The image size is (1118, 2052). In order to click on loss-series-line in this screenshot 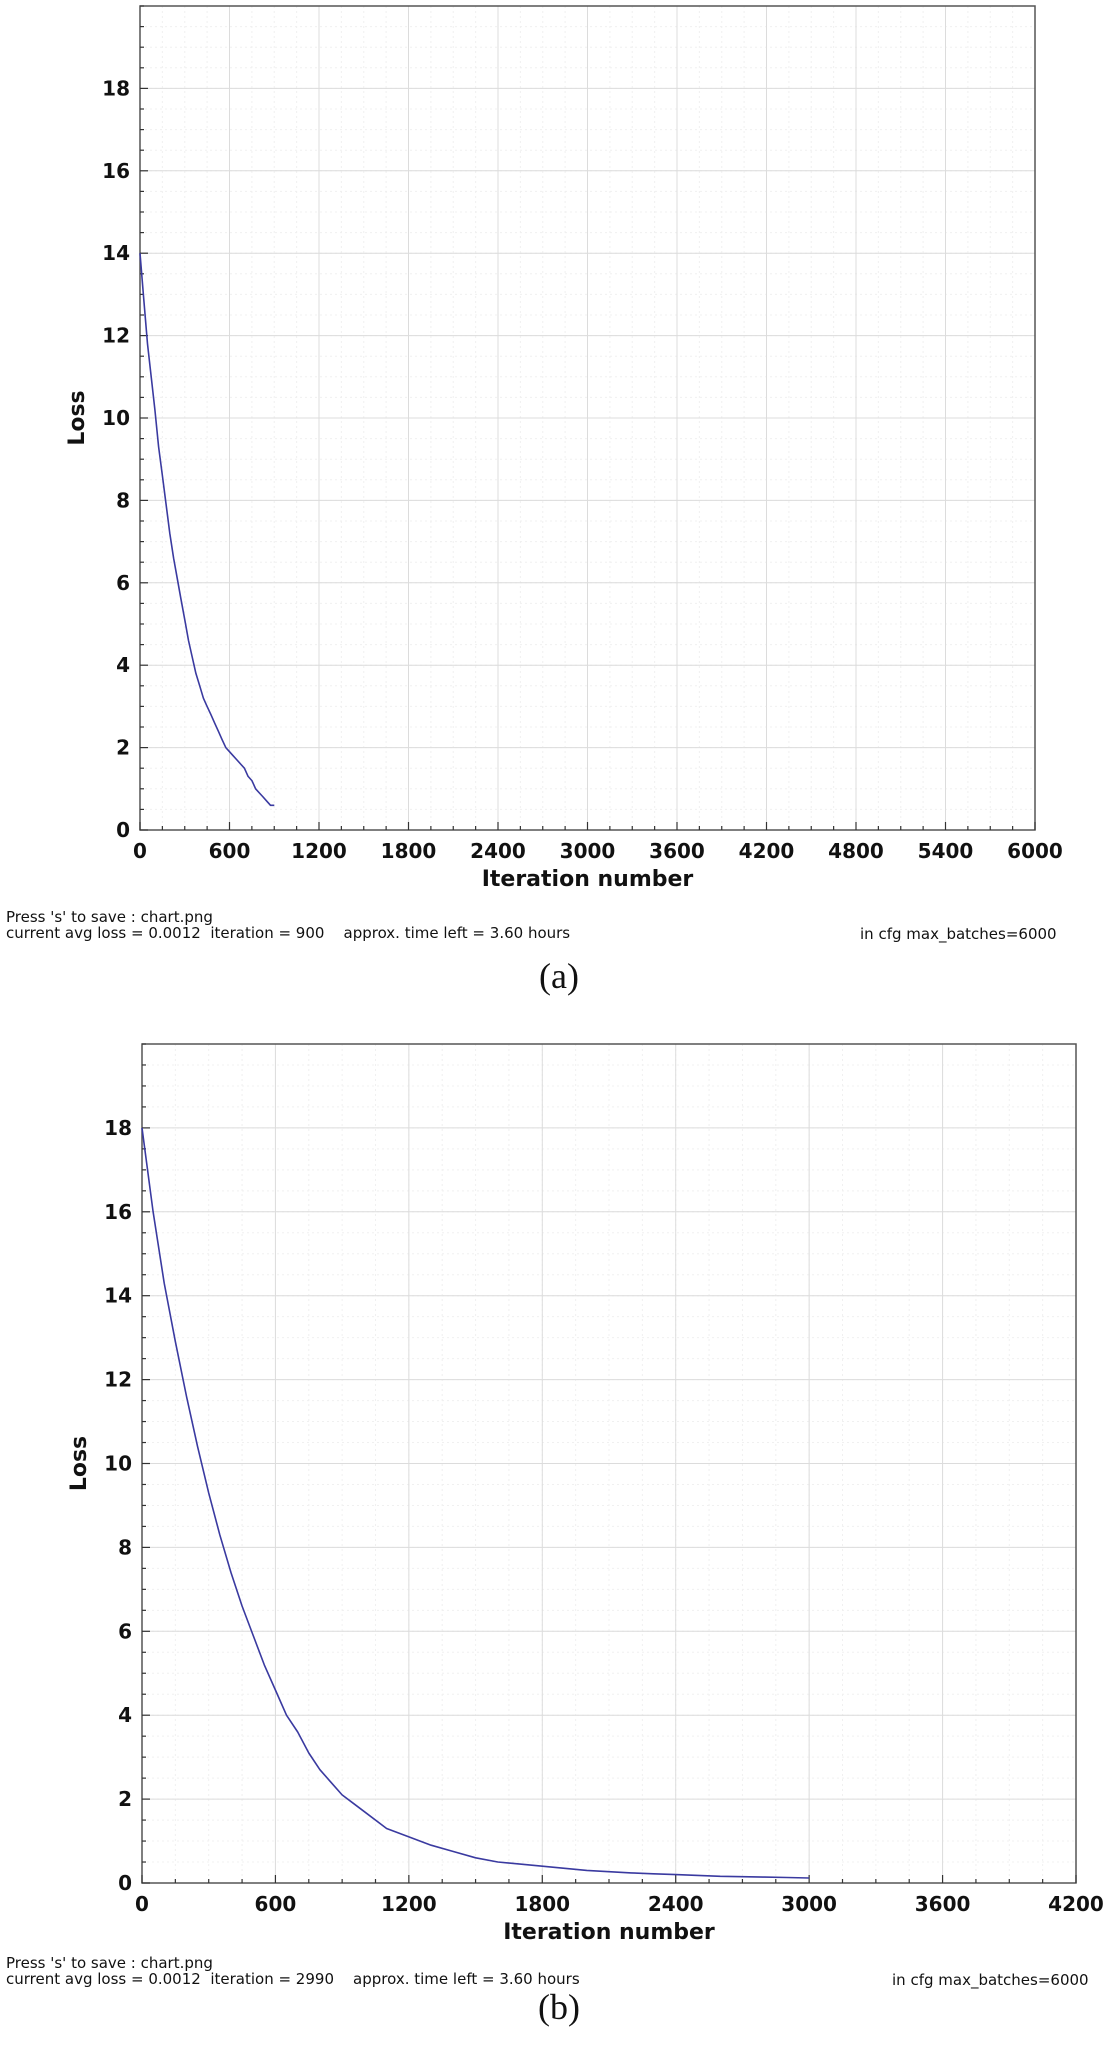, I will do `click(207, 530)`.